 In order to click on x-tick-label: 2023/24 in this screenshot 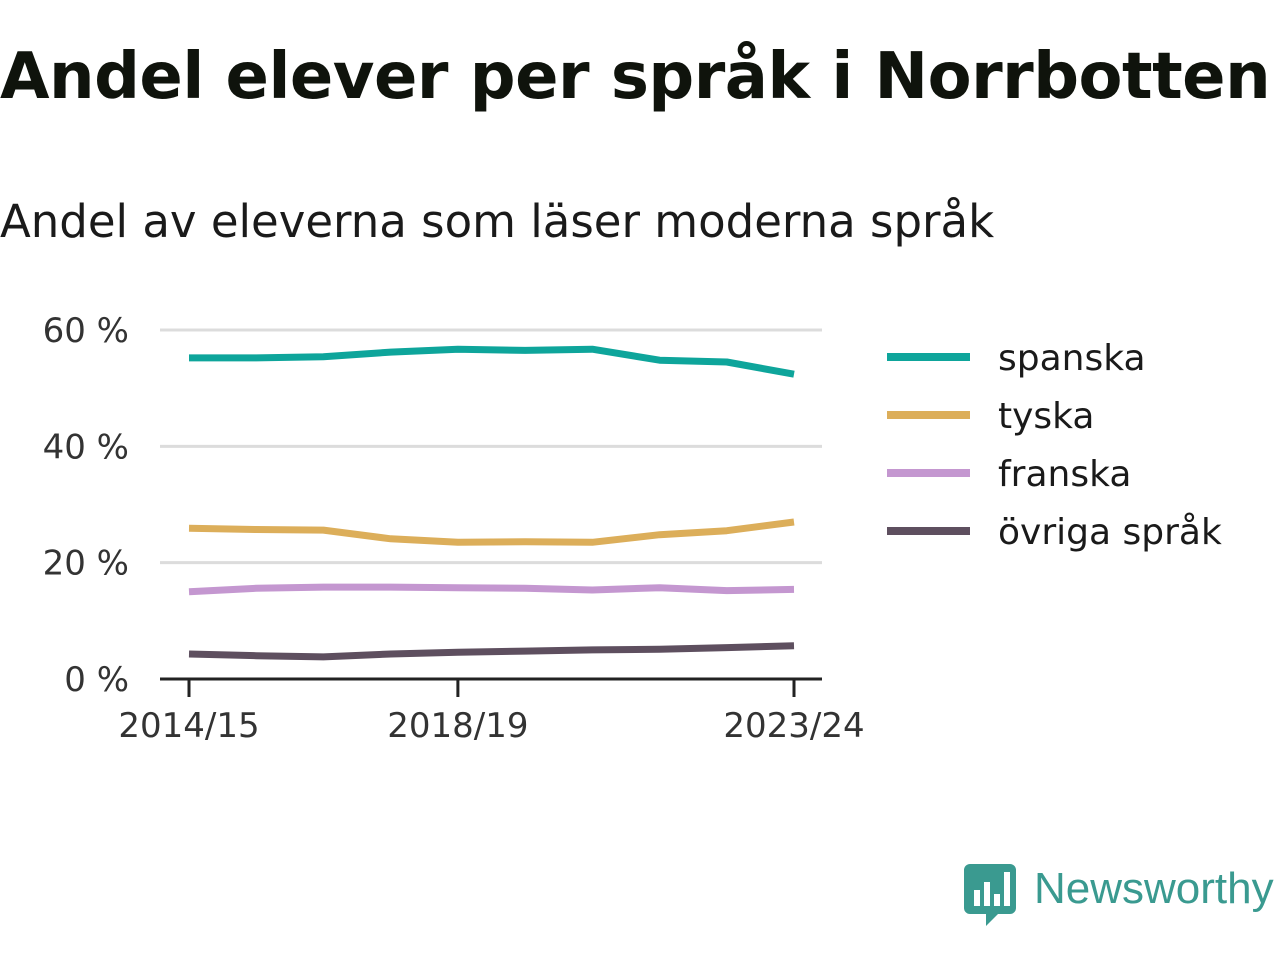, I will do `click(793, 726)`.